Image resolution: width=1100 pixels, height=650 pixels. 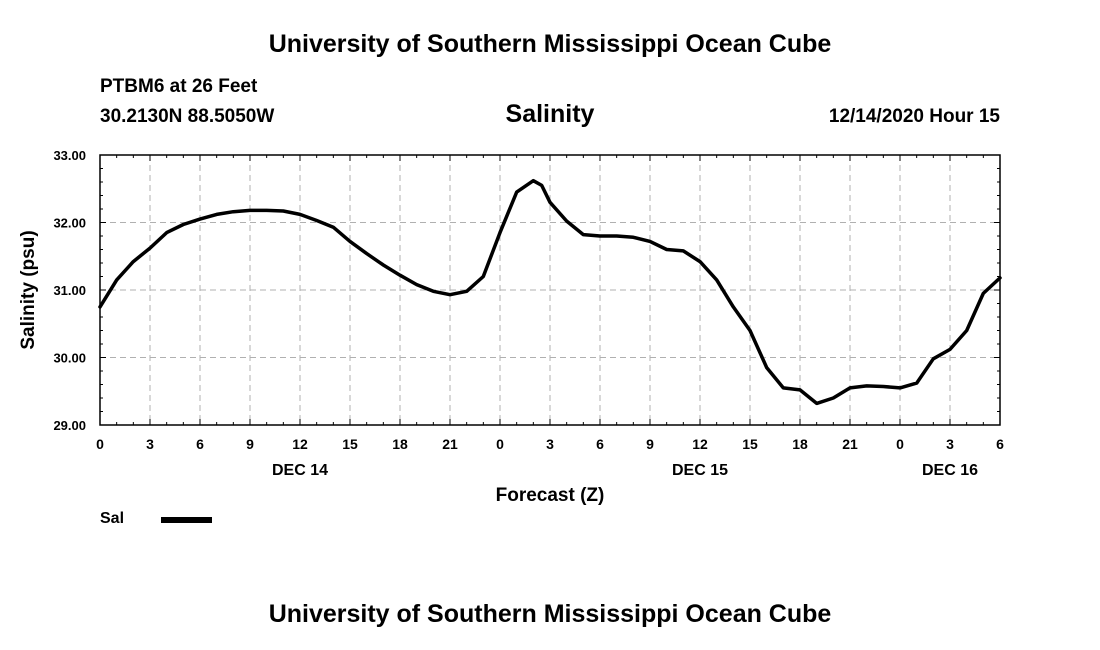 What do you see at coordinates (187, 116) in the screenshot?
I see `coordinates-label: 30.2130N 88.5050W` at bounding box center [187, 116].